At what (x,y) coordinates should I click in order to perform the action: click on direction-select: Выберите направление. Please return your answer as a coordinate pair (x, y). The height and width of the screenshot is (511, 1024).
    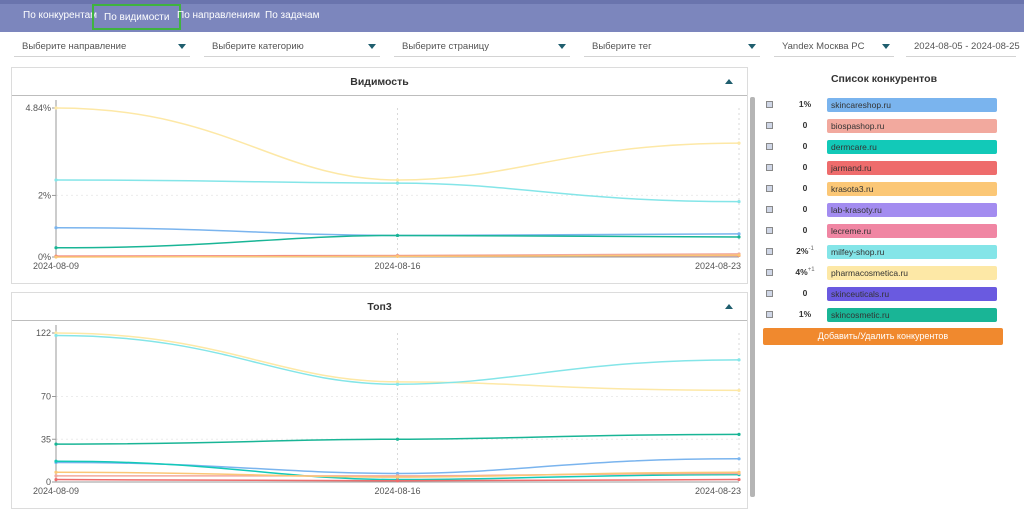
    Looking at the image, I should click on (102, 48).